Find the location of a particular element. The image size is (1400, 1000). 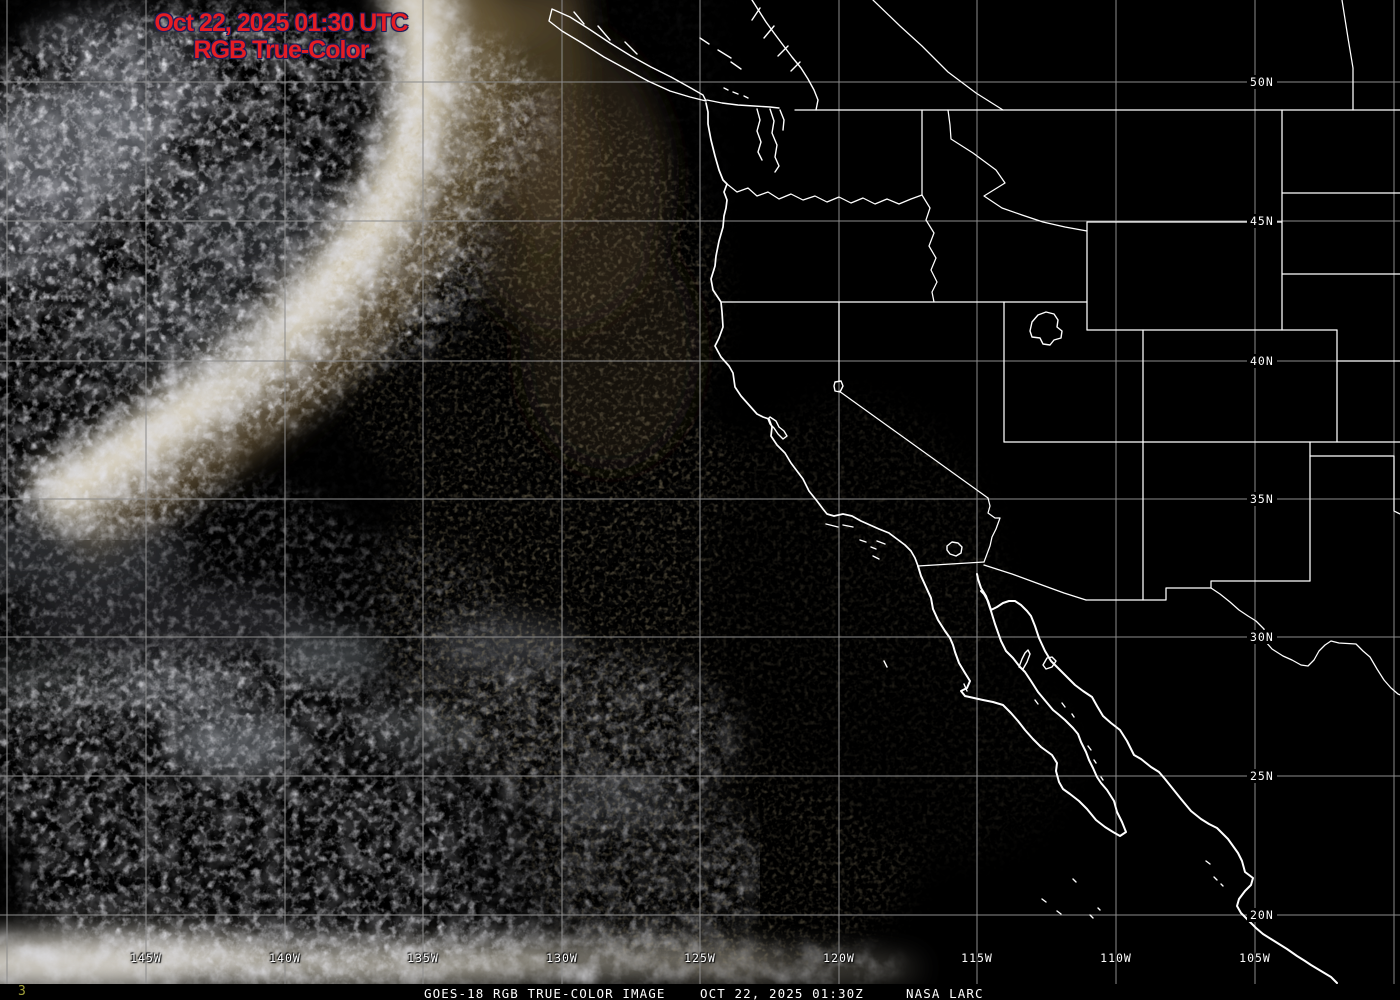

coastline-mexico is located at coordinates (1127, 774).